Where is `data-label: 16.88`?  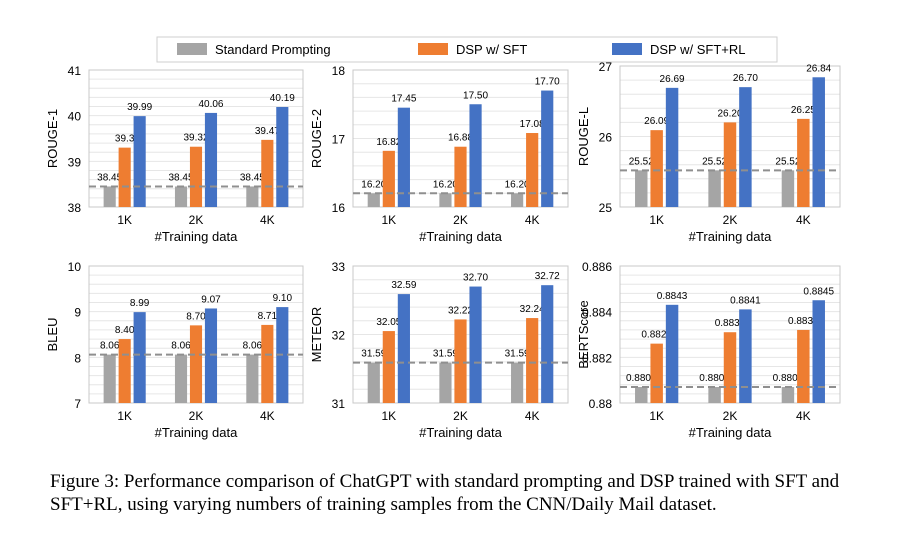
data-label: 16.88 is located at coordinates (460, 138).